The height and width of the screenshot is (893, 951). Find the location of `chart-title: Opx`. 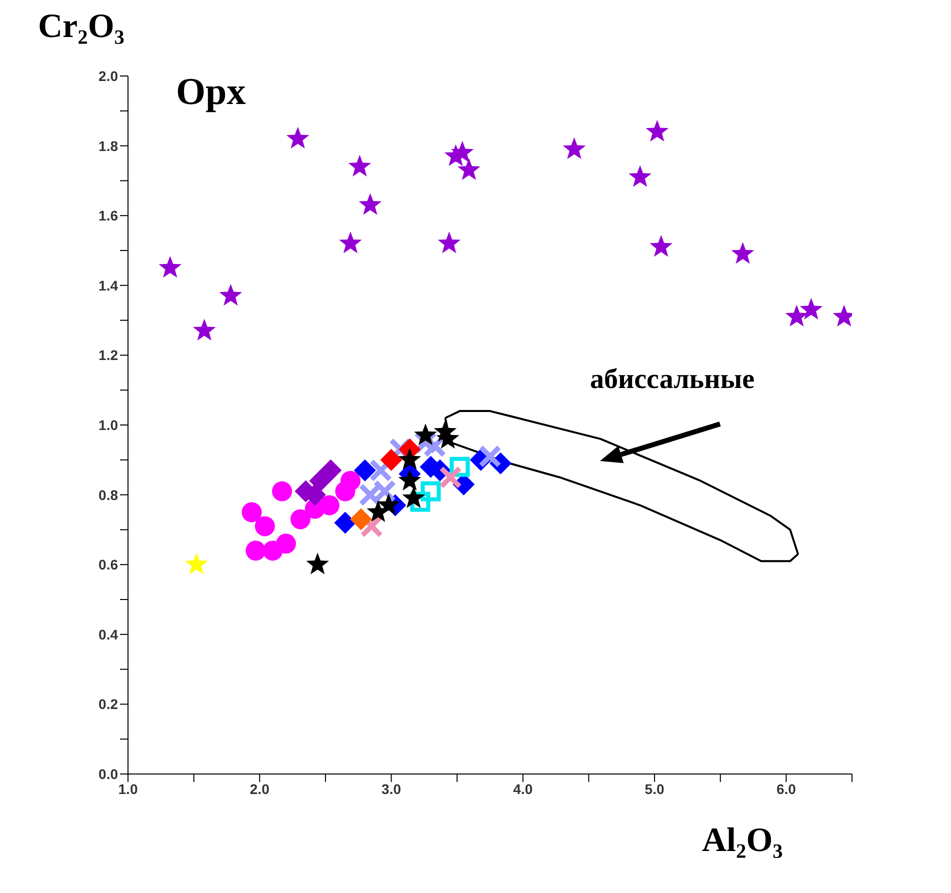

chart-title: Opx is located at coordinates (211, 92).